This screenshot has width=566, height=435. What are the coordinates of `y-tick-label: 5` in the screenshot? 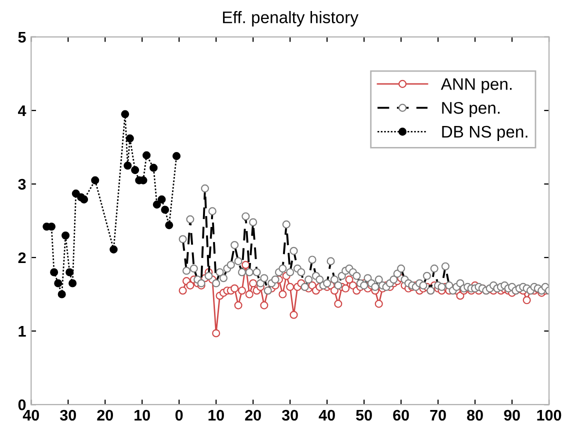 It's located at (22, 37).